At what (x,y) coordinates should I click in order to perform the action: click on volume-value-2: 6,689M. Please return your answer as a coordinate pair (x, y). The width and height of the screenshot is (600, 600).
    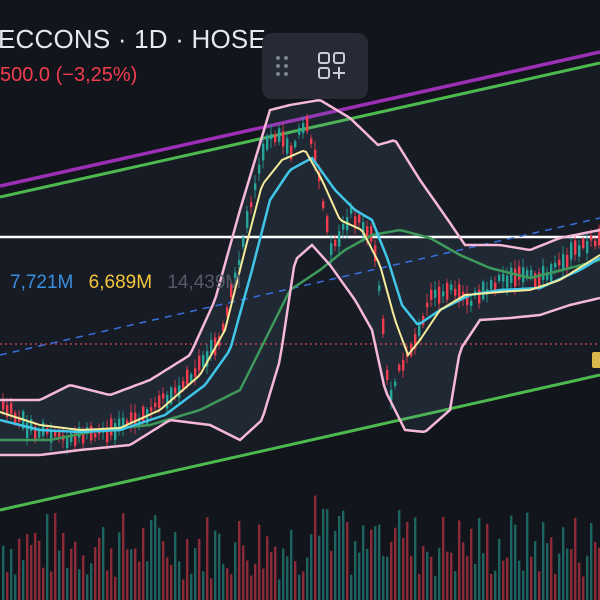
    Looking at the image, I should click on (120, 282).